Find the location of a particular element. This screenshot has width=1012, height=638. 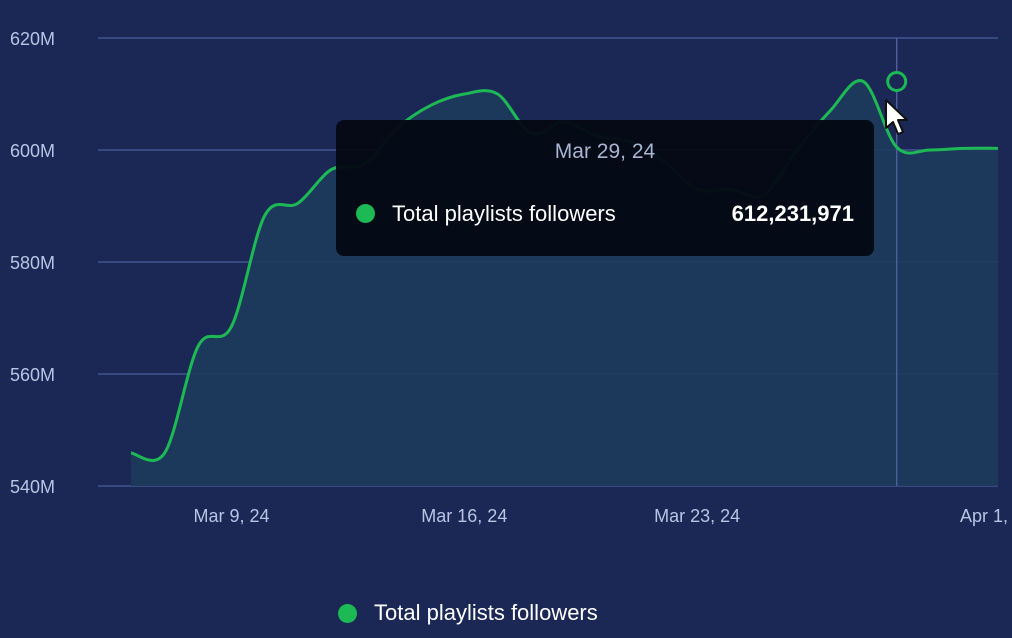

tooltip-series-dot is located at coordinates (365, 213).